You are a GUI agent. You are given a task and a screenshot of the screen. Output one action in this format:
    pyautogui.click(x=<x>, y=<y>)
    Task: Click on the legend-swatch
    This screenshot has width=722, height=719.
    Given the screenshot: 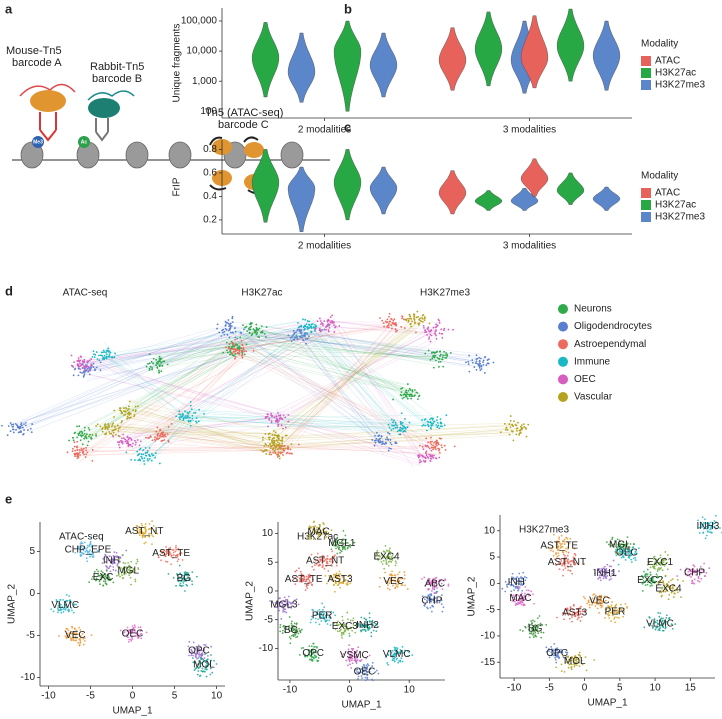 What is the action you would take?
    pyautogui.click(x=646, y=193)
    